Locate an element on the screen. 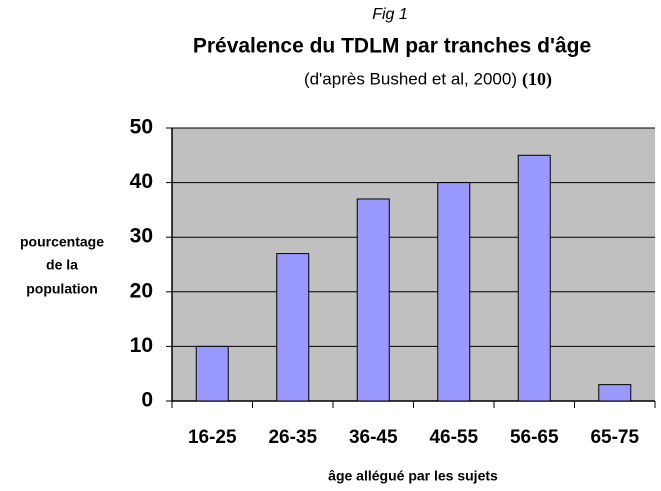 The width and height of the screenshot is (661, 491). x-label: âge allégué par les sujets is located at coordinates (413, 476).